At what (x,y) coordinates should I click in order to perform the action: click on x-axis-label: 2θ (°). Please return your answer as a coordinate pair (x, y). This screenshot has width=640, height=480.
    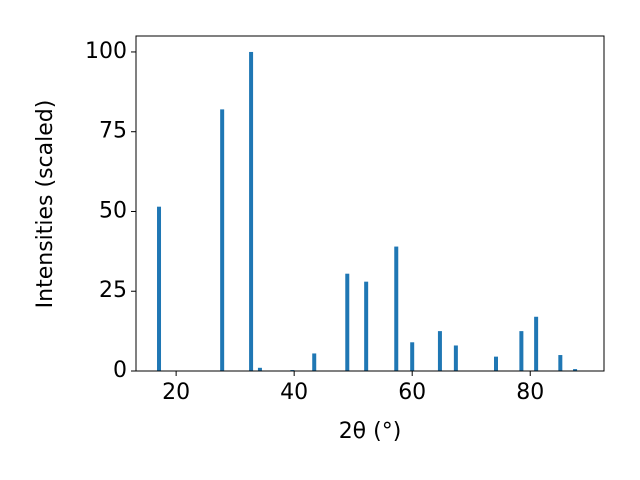
    Looking at the image, I should click on (370, 431).